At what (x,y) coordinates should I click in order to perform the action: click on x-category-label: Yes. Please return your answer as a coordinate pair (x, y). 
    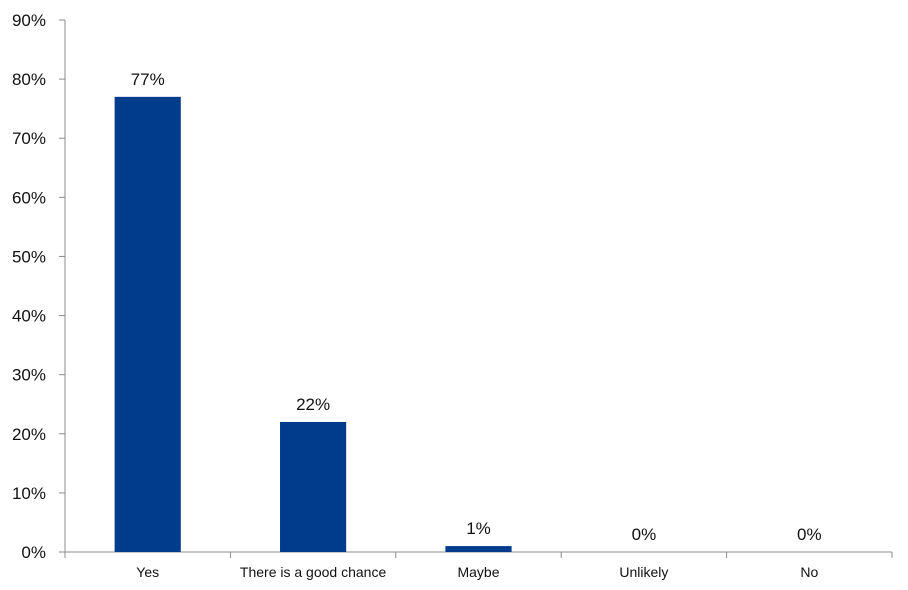
    Looking at the image, I should click on (147, 572).